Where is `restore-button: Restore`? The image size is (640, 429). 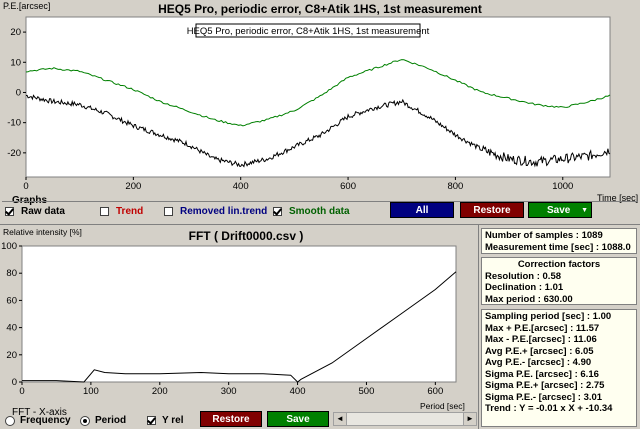 restore-button: Restore is located at coordinates (492, 210).